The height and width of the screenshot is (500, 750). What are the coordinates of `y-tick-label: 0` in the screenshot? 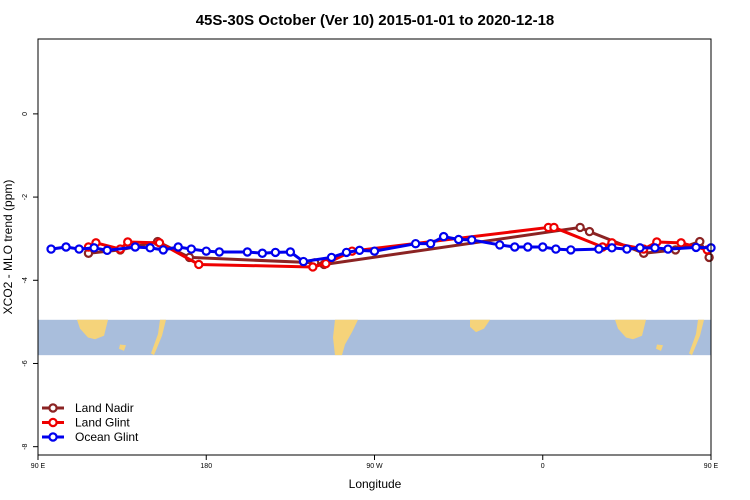 It's located at (25, 114).